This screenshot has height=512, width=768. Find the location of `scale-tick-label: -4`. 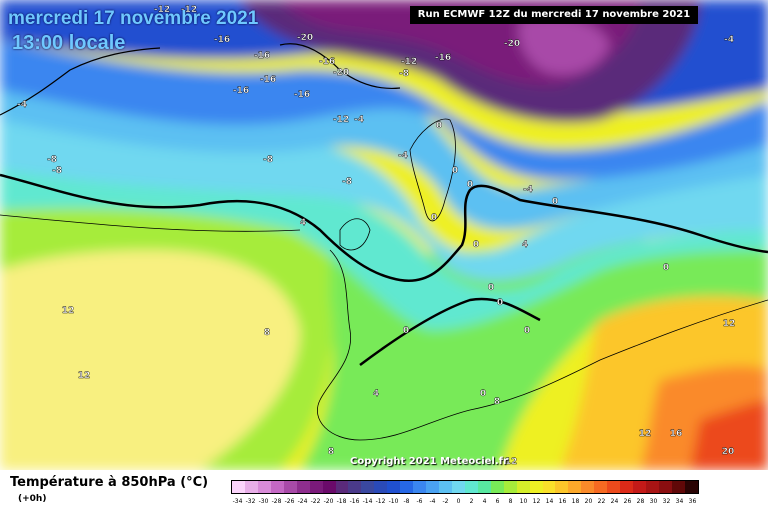

scale-tick-label: -4 is located at coordinates (432, 501).